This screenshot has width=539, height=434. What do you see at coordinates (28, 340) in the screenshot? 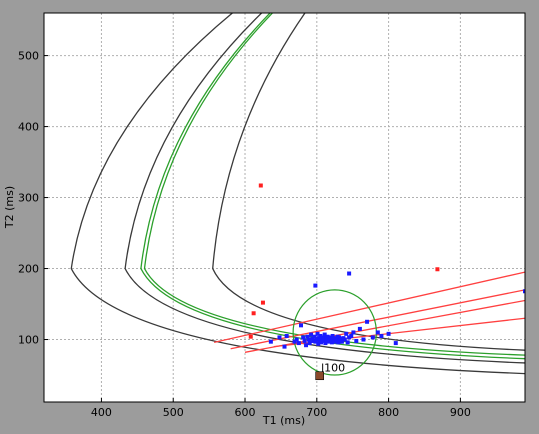
I see `y-tick-label: 100` at bounding box center [28, 340].